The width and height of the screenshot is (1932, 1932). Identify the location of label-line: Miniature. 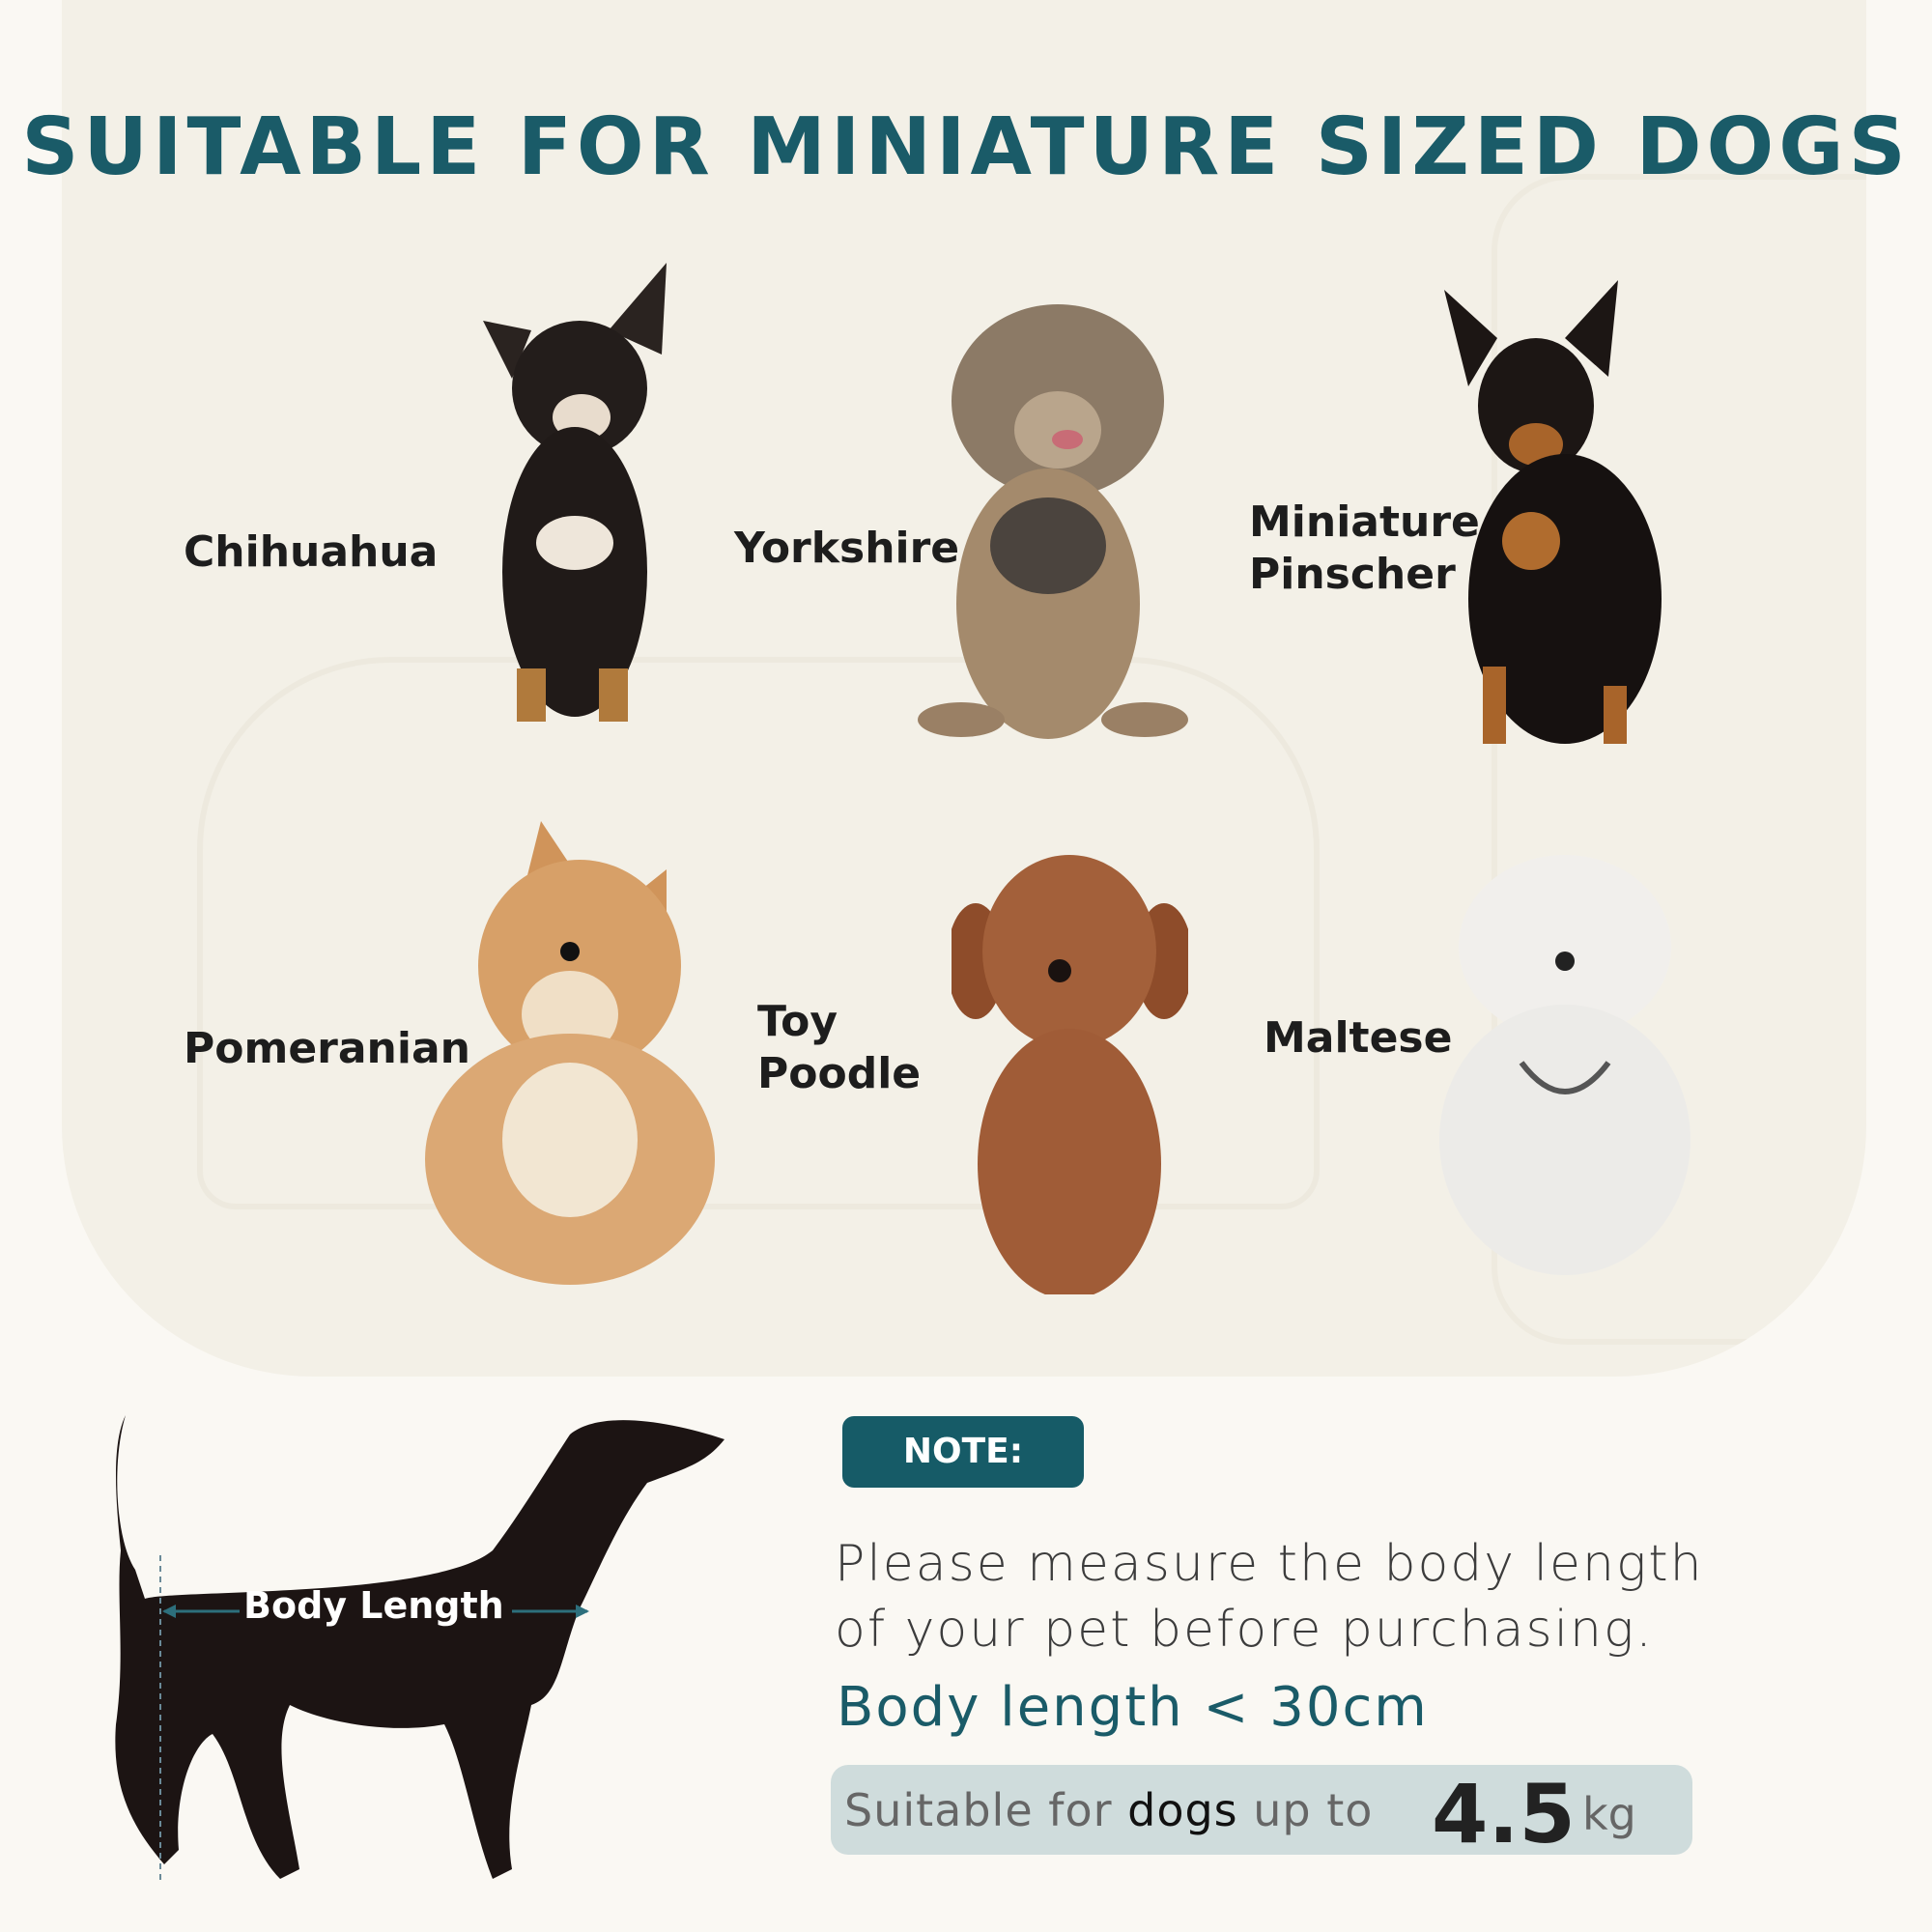
(1364, 522).